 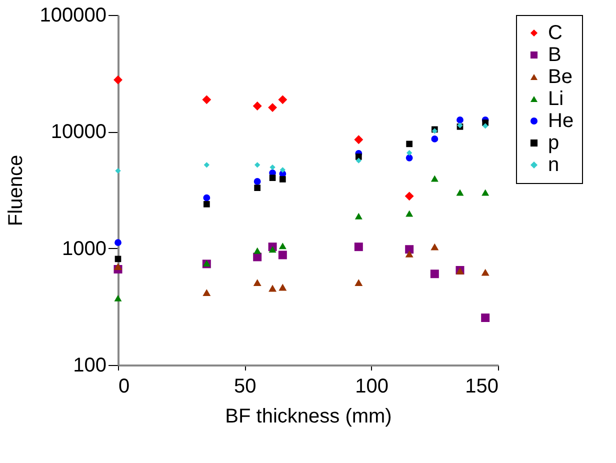 I want to click on x-axis-title: BF thickness (mm), so click(x=308, y=417).